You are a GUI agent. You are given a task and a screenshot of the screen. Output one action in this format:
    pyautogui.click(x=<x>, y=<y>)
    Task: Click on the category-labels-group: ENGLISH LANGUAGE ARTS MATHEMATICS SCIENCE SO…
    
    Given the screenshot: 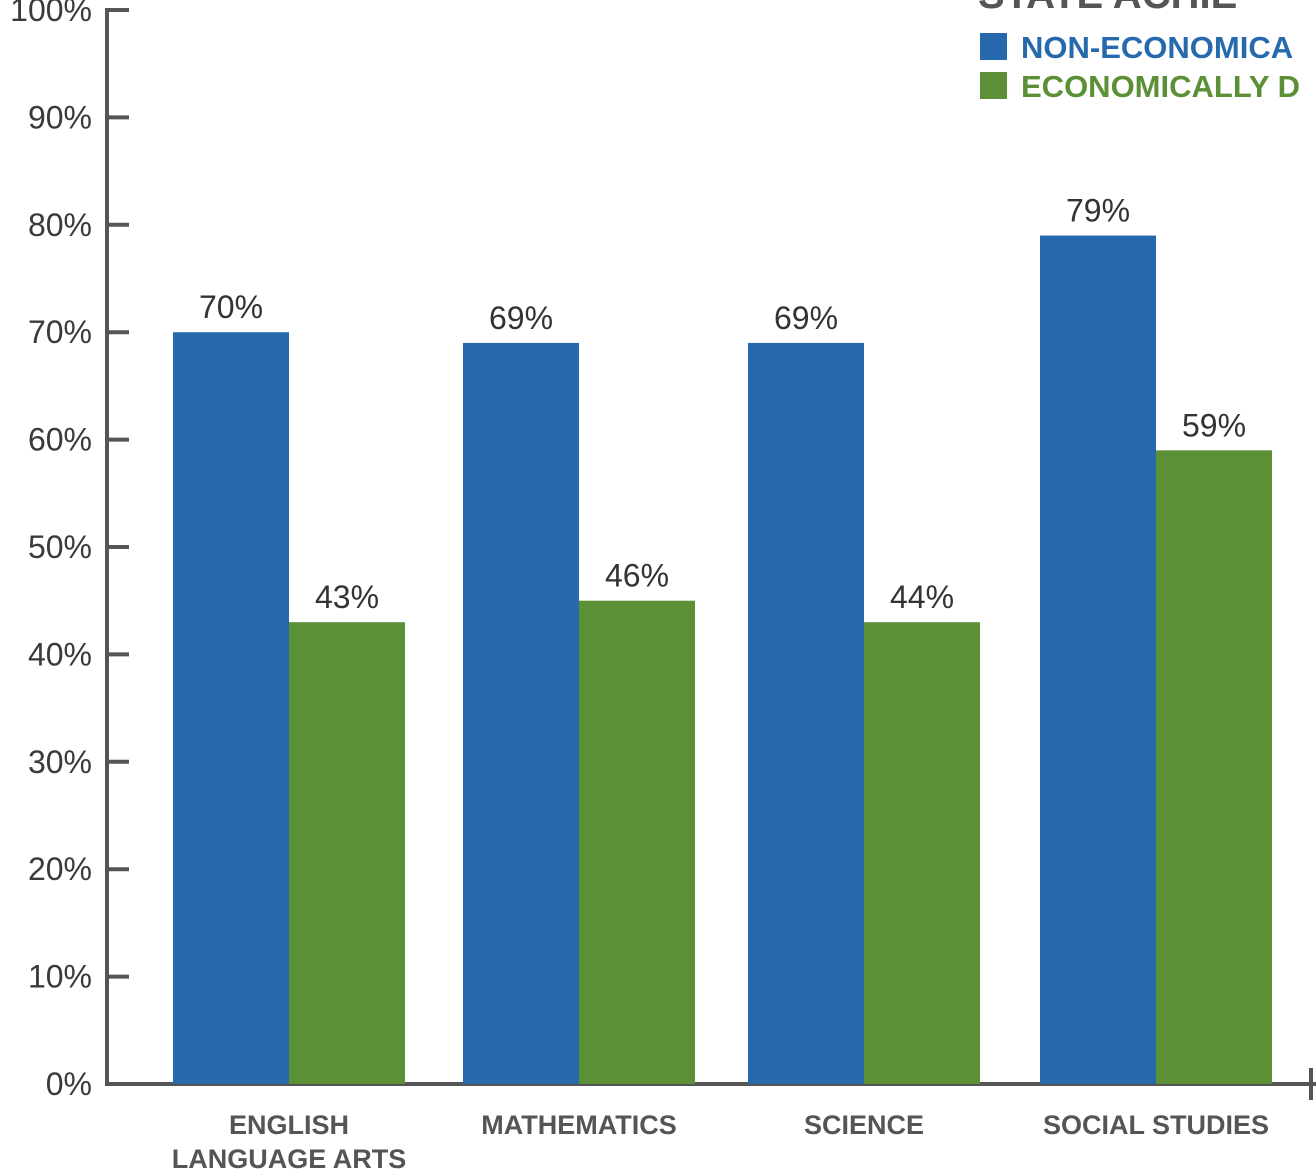 What is the action you would take?
    pyautogui.click(x=720, y=1141)
    